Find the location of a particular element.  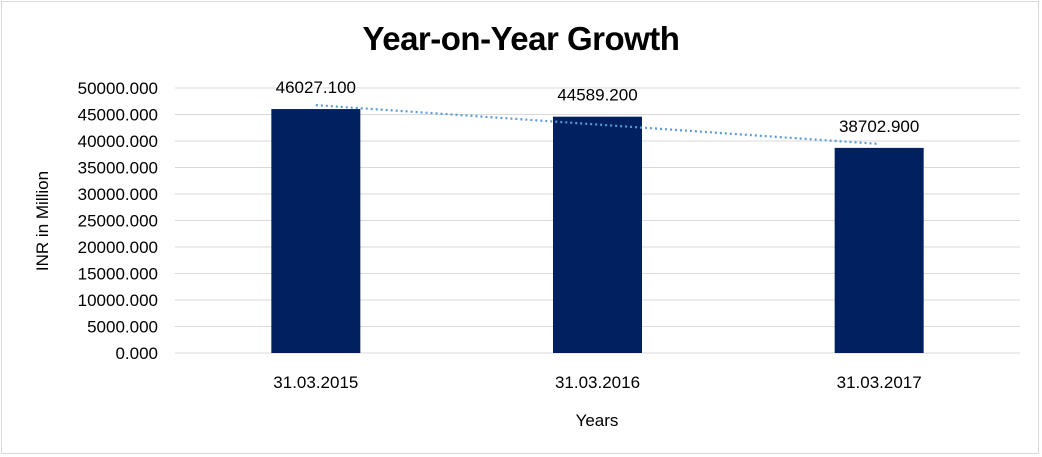

x-axis-label: Years is located at coordinates (597, 420).